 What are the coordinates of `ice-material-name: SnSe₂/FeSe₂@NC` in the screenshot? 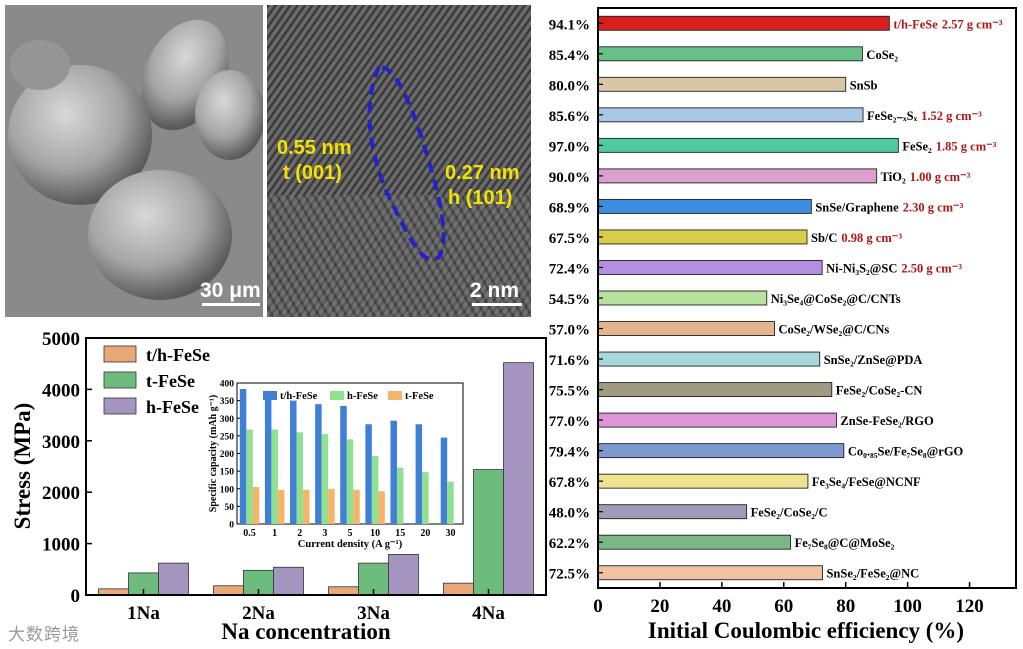 It's located at (872, 574).